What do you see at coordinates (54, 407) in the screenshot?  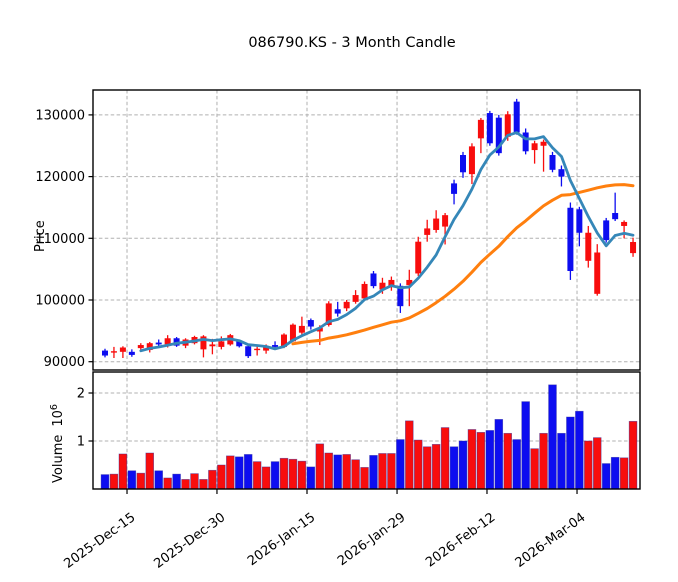 I see `volume-axis-unit-exponent: 6` at bounding box center [54, 407].